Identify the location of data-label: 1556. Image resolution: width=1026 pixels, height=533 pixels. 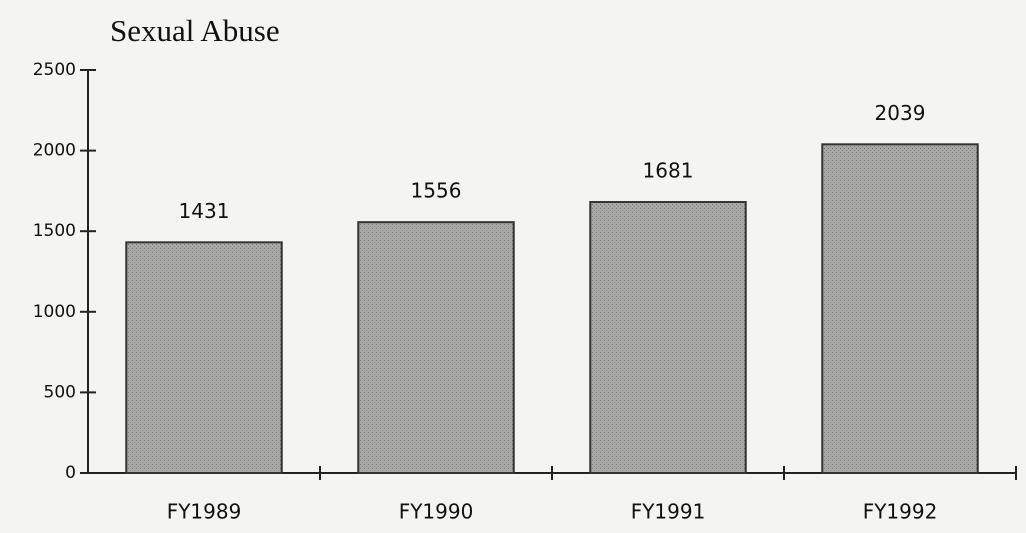
(436, 191).